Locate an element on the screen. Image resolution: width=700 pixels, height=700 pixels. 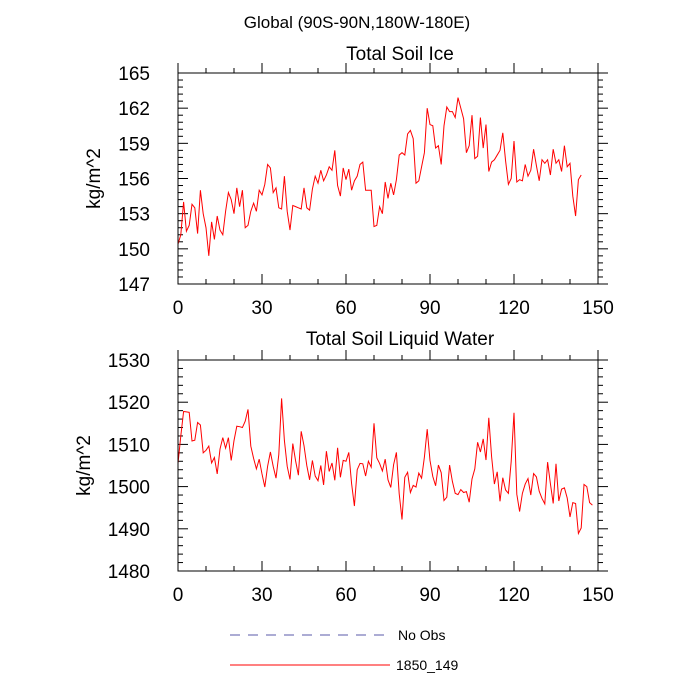
legend-label-1850-149: 1850_149 is located at coordinates (427, 665).